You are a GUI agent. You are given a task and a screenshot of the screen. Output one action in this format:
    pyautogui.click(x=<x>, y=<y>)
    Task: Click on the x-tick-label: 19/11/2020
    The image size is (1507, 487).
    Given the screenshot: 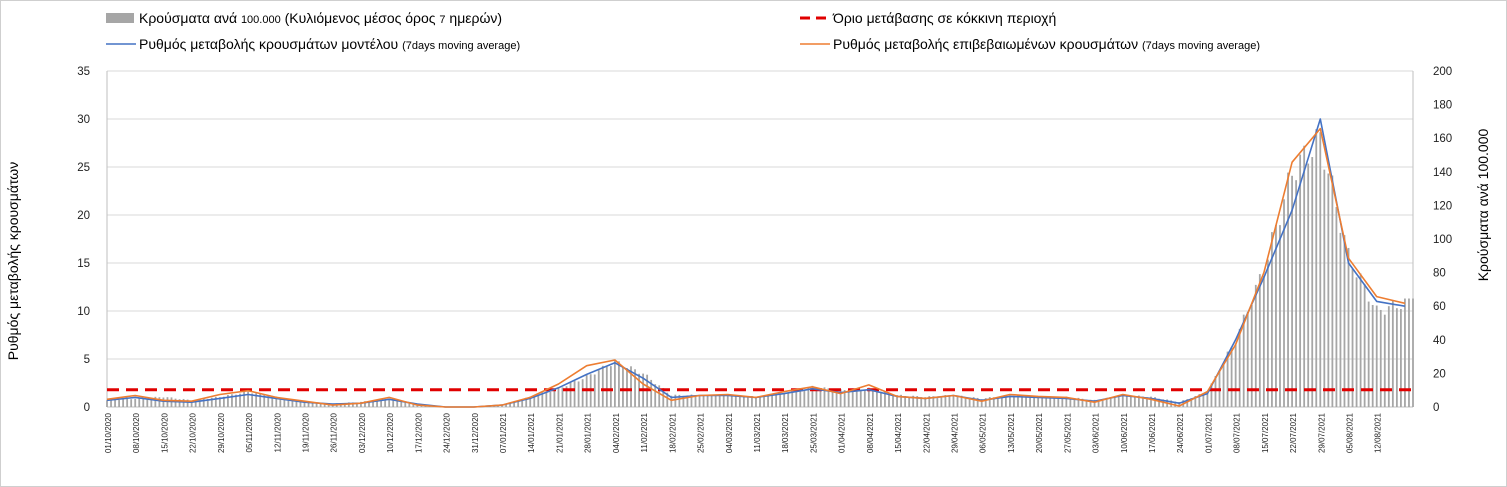 What is the action you would take?
    pyautogui.click(x=306, y=432)
    